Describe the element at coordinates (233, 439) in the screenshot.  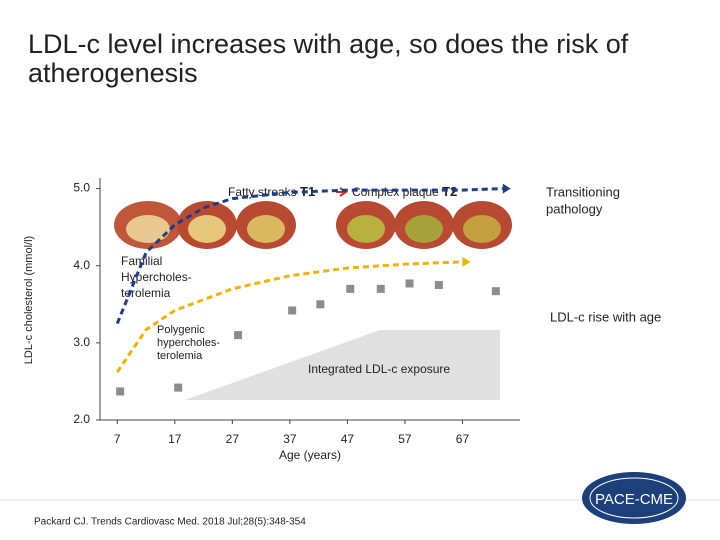
I see `x-tick-label: 27` at that location.